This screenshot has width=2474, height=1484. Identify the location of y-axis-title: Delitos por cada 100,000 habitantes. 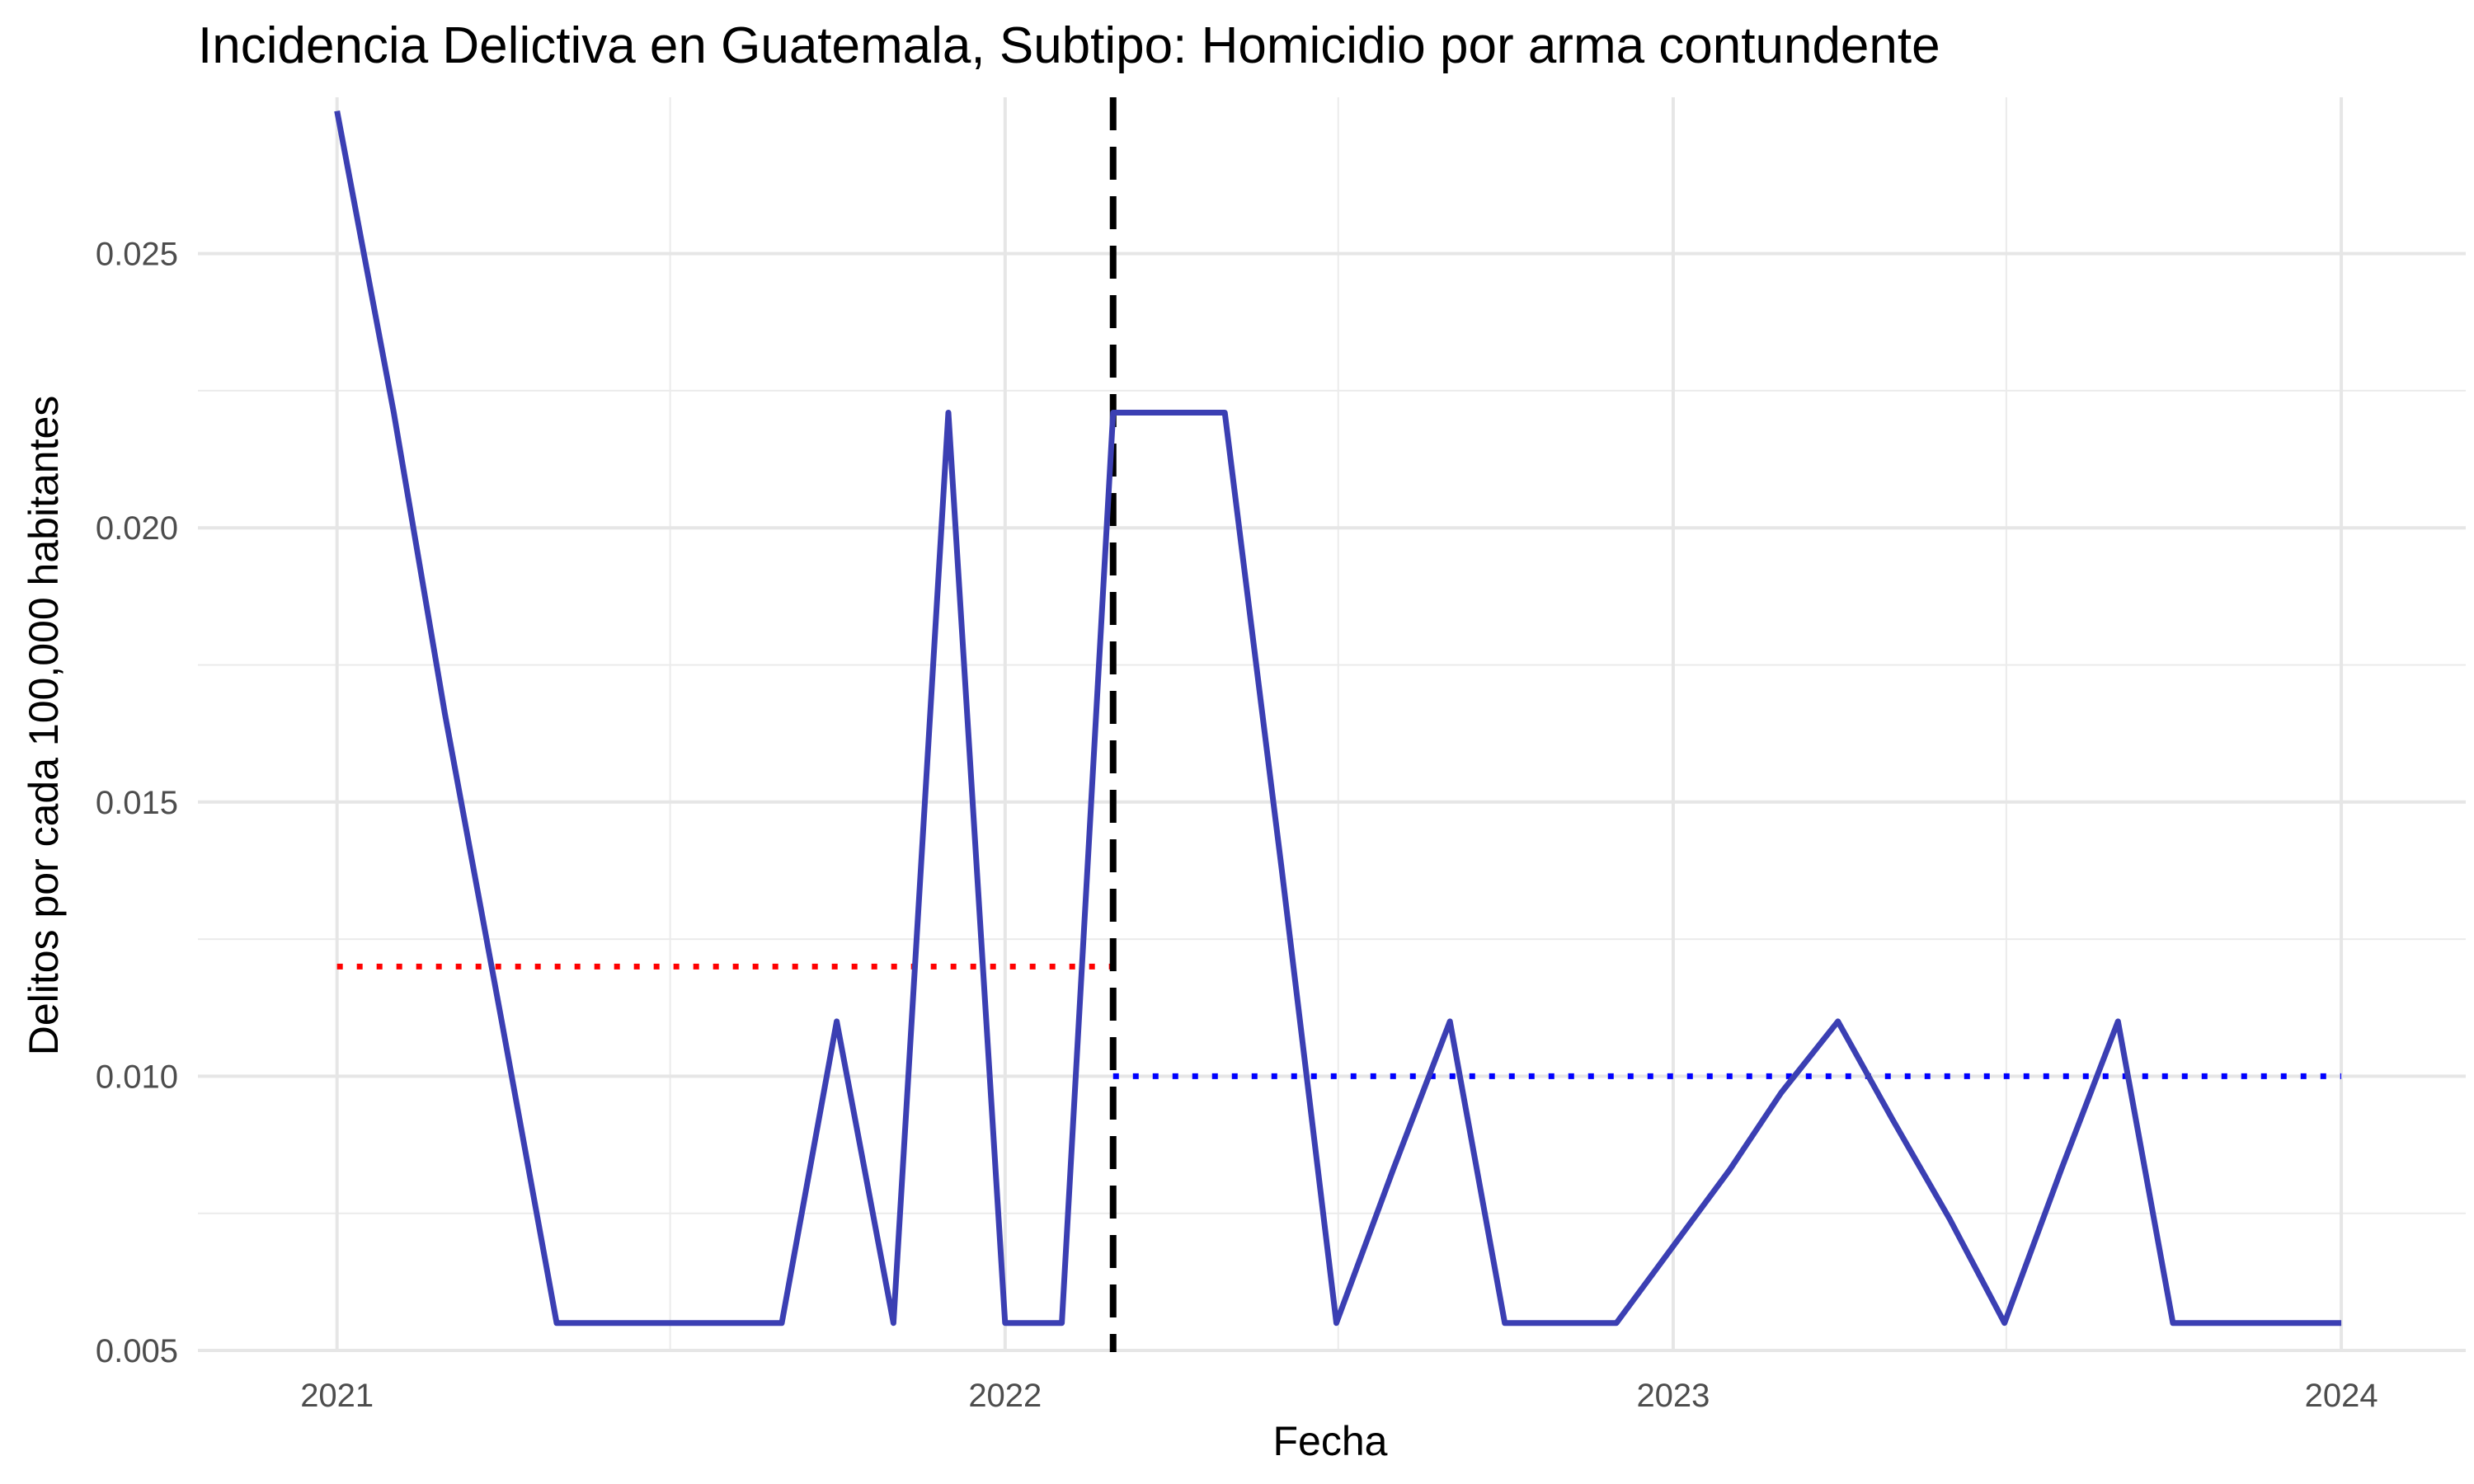
(44, 726).